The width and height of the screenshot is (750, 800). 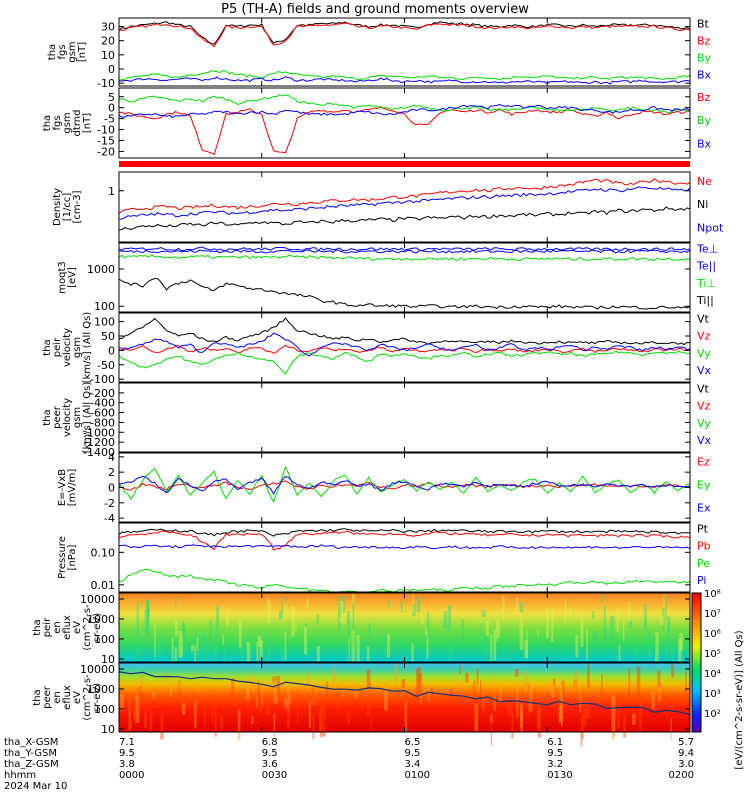 I want to click on legend-Pe: Pe, so click(x=703, y=563).